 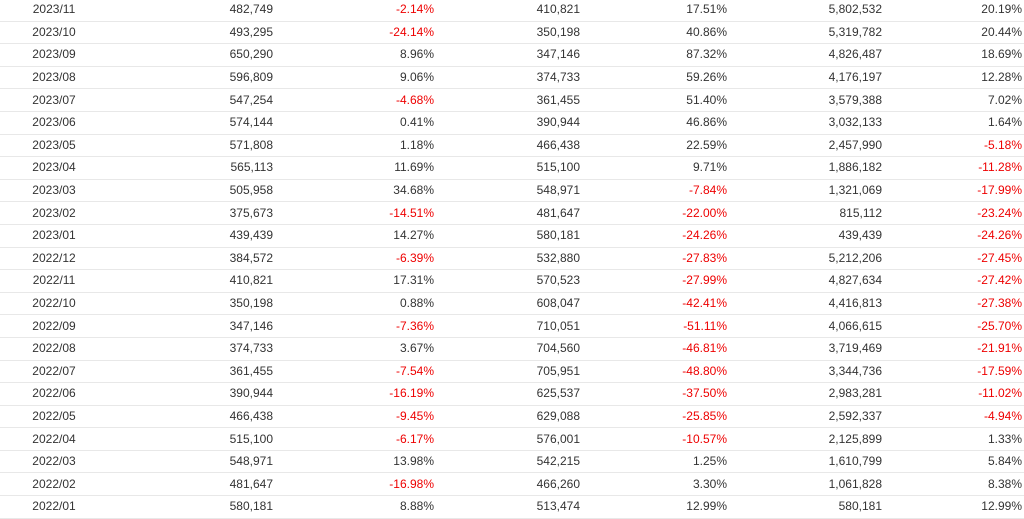 What do you see at coordinates (804, 213) in the screenshot?
I see `cumulative-value-cell: 815,112` at bounding box center [804, 213].